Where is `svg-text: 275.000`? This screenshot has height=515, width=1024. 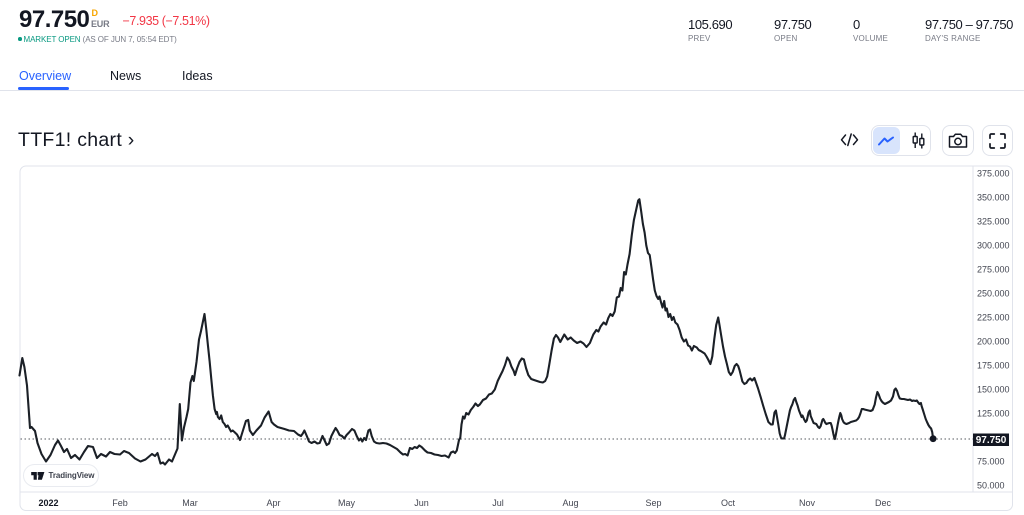 svg-text: 275.000 is located at coordinates (993, 270).